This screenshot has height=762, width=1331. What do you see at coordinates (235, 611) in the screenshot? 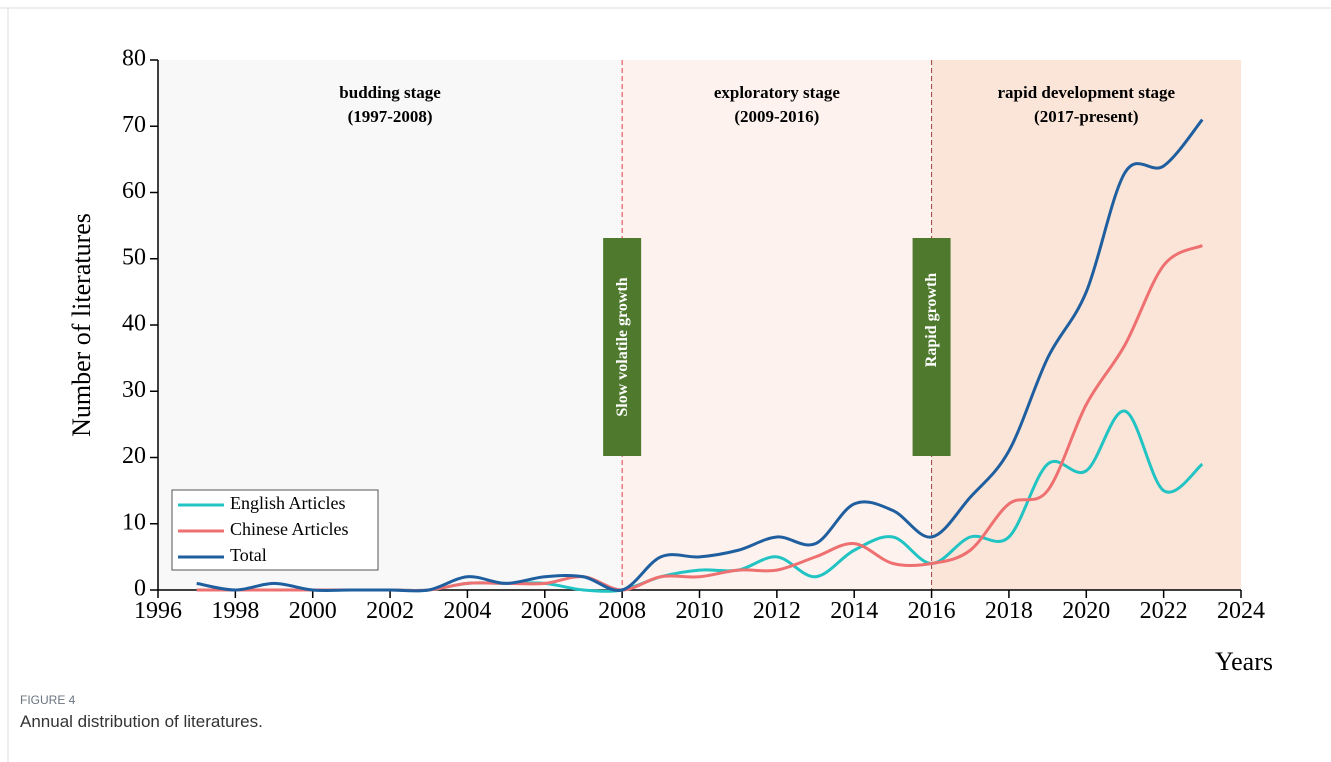
I see `x-tick-label: 1998` at bounding box center [235, 611].